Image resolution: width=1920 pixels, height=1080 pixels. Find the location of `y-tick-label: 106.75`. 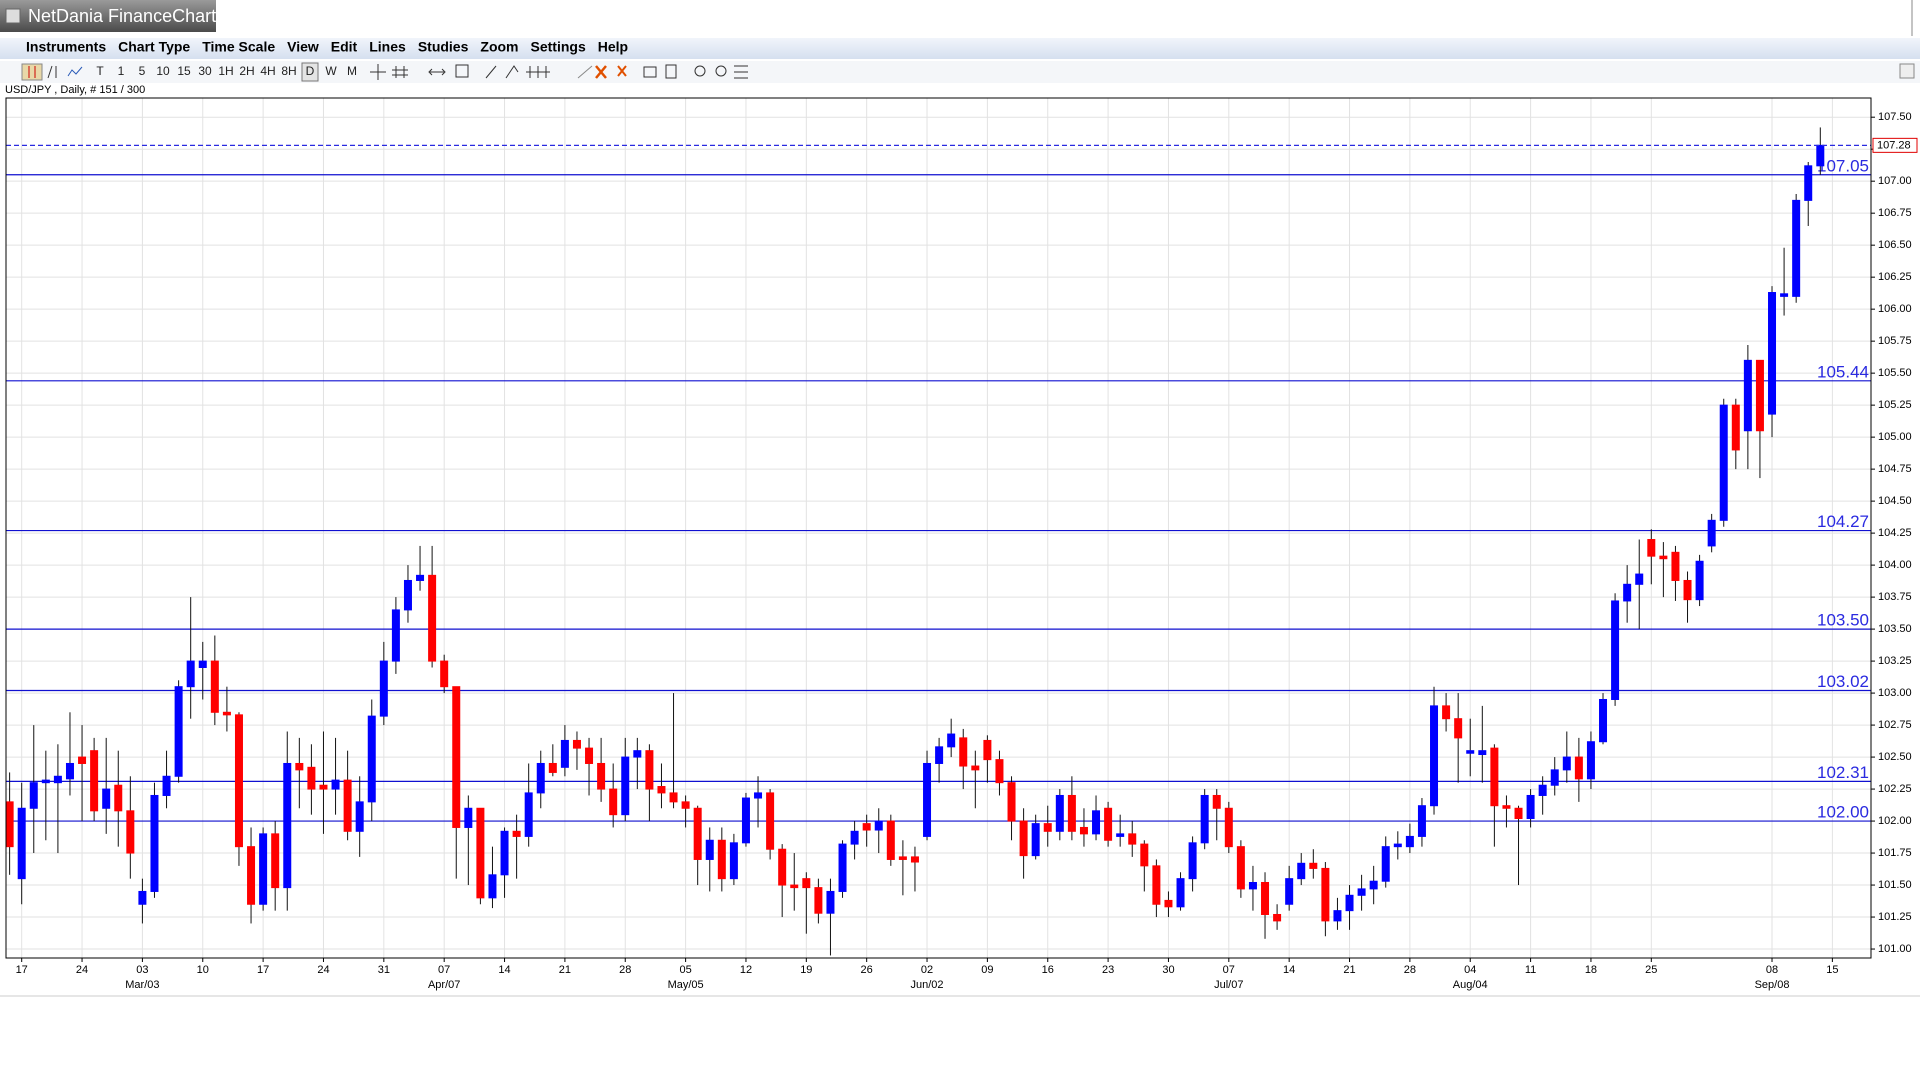

y-tick-label: 106.75 is located at coordinates (1895, 213).